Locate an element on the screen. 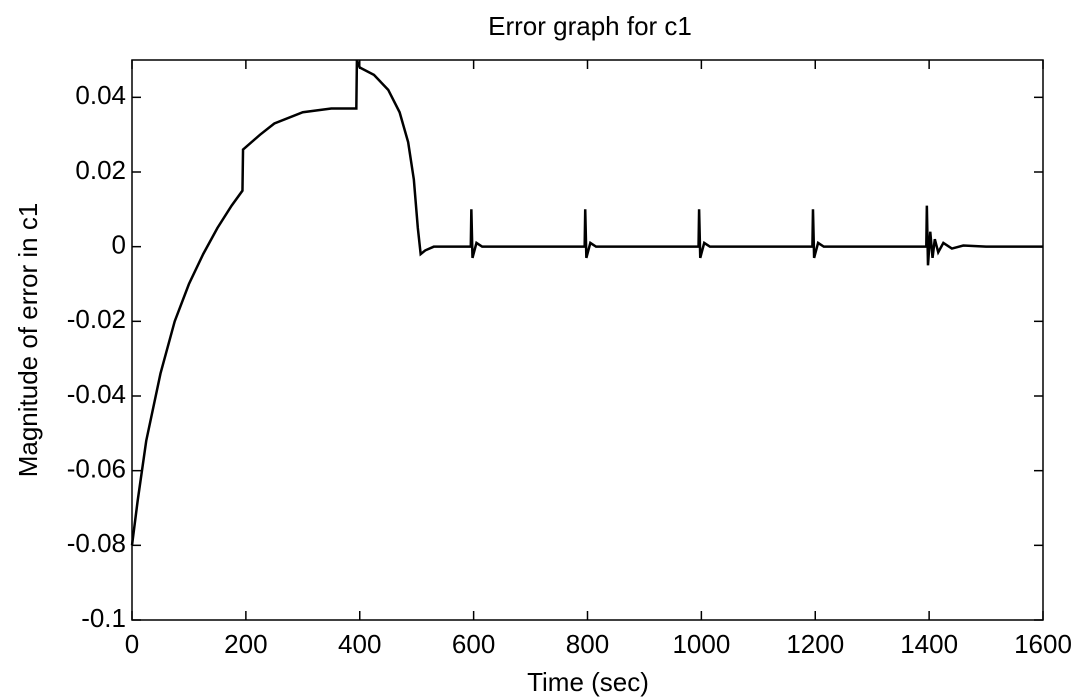 This screenshot has height=700, width=1090. x-tick-label: 1600 is located at coordinates (1043, 644).